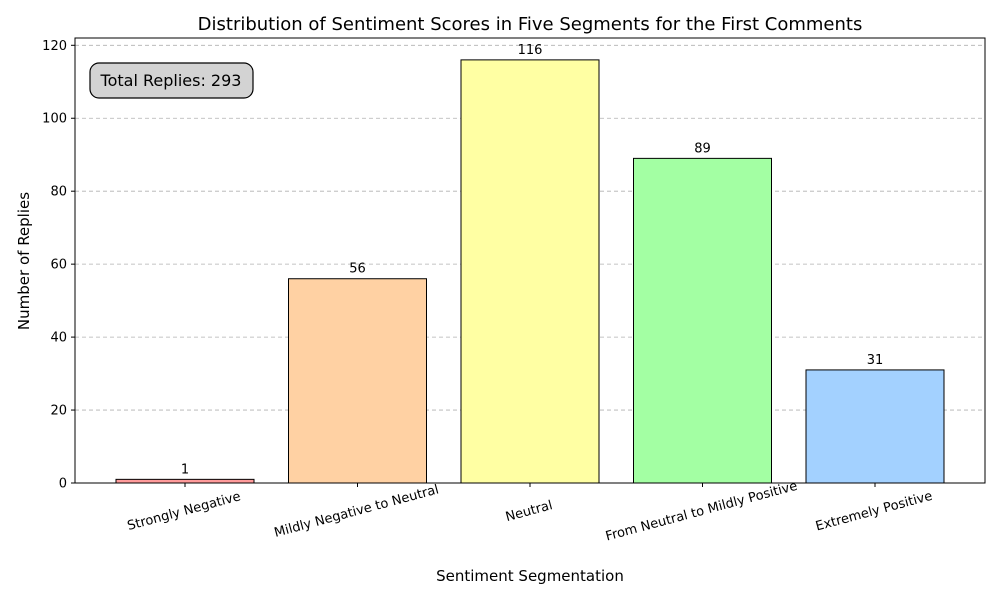  I want to click on y-tick-label: 40, so click(58, 338).